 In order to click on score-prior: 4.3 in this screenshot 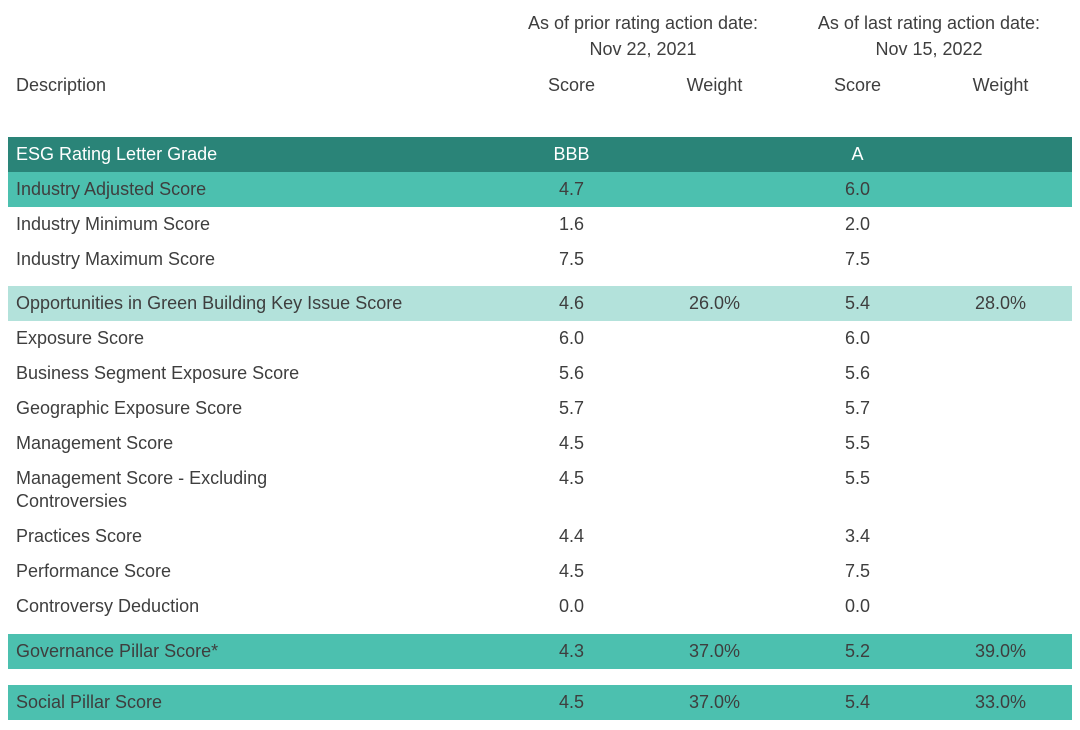, I will do `click(571, 651)`.